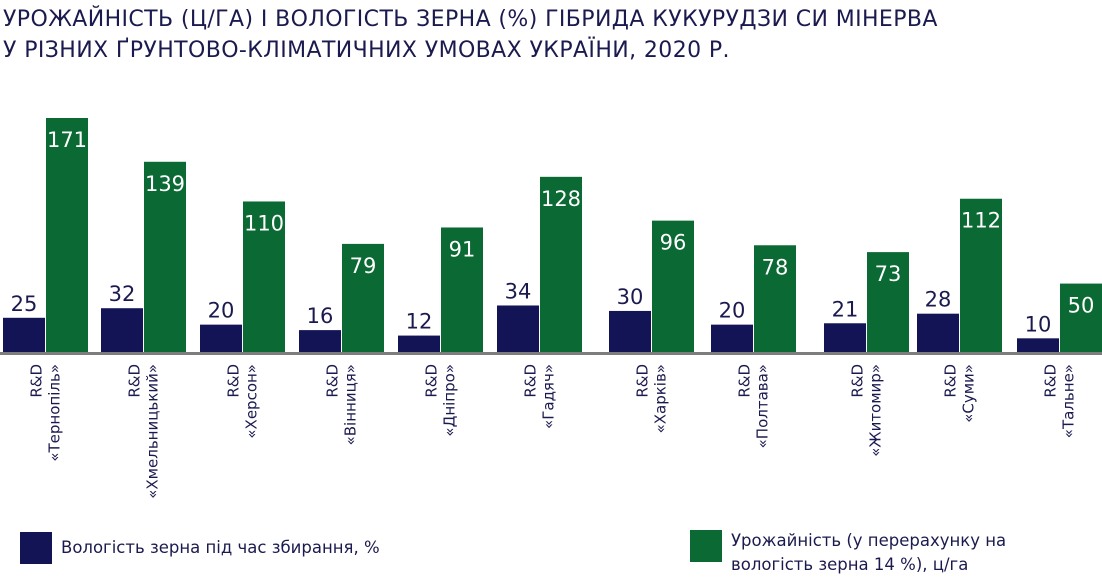  What do you see at coordinates (320, 316) in the screenshot?
I see `data-label-moisture: 16` at bounding box center [320, 316].